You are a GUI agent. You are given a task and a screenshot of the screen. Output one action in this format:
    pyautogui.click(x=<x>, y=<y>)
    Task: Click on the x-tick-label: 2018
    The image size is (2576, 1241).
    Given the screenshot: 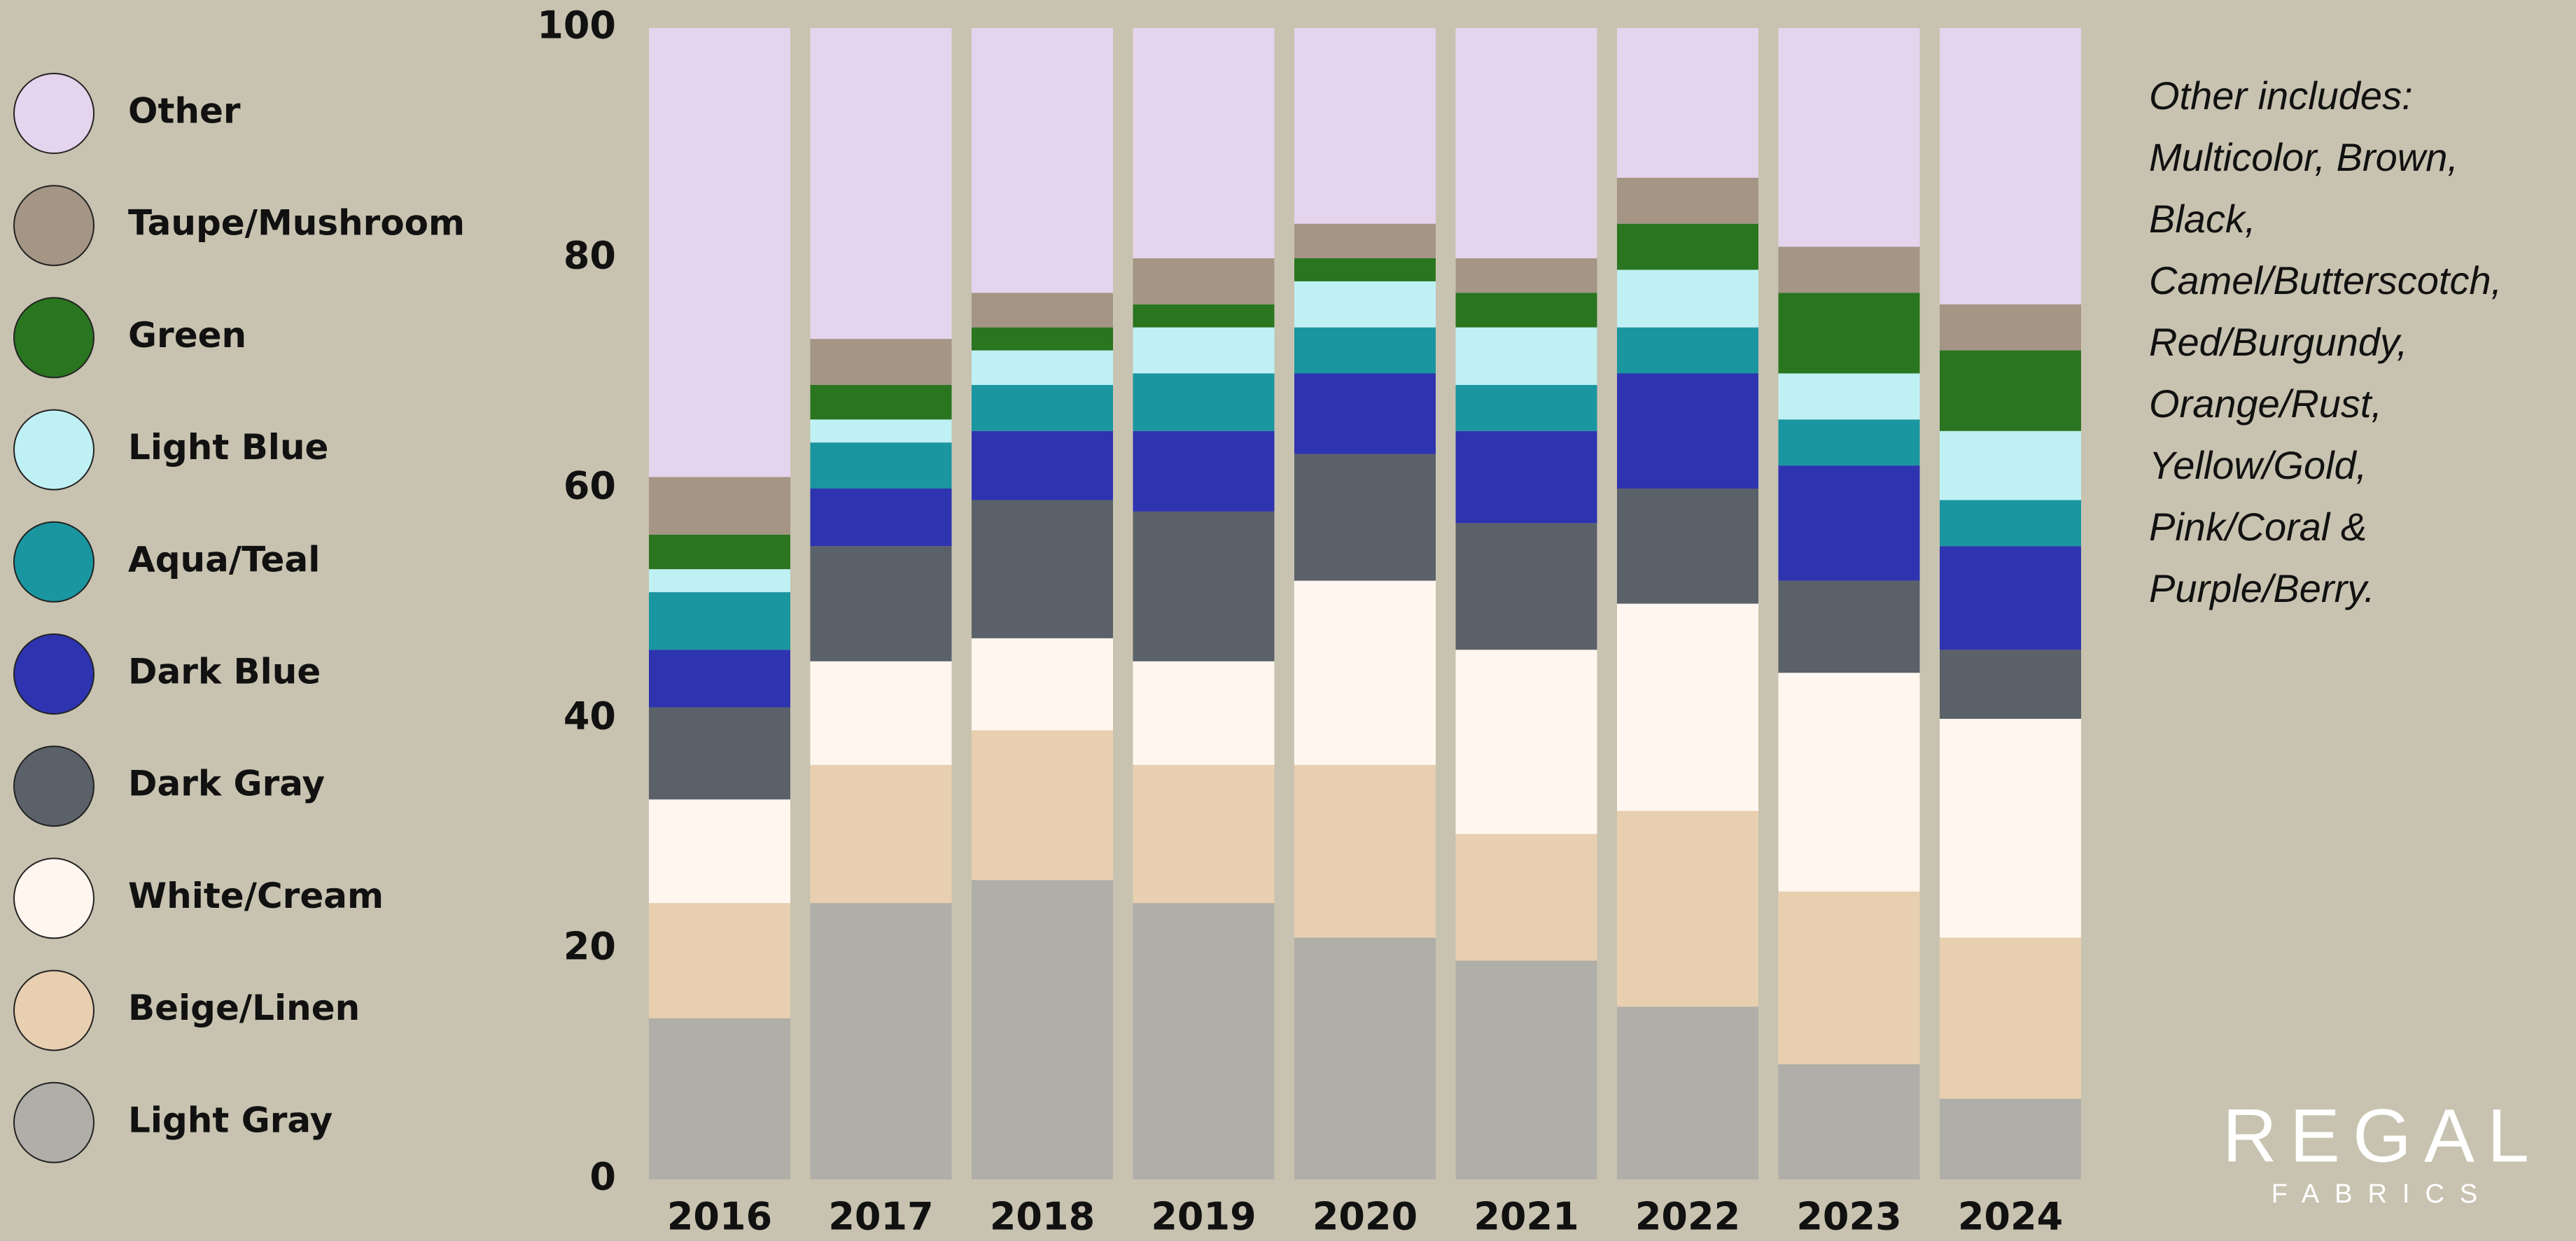 What is the action you would take?
    pyautogui.click(x=1042, y=1217)
    